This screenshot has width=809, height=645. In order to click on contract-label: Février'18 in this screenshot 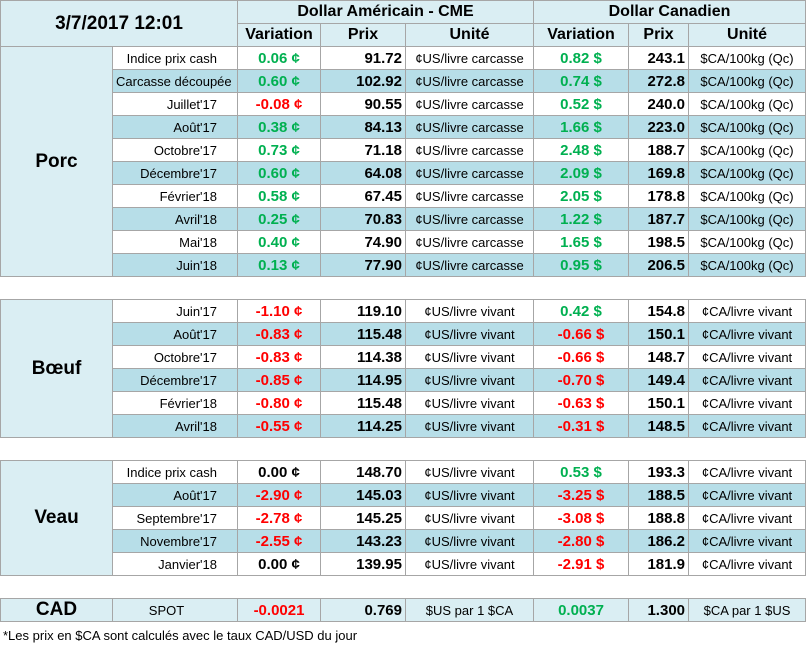, I will do `click(175, 403)`.